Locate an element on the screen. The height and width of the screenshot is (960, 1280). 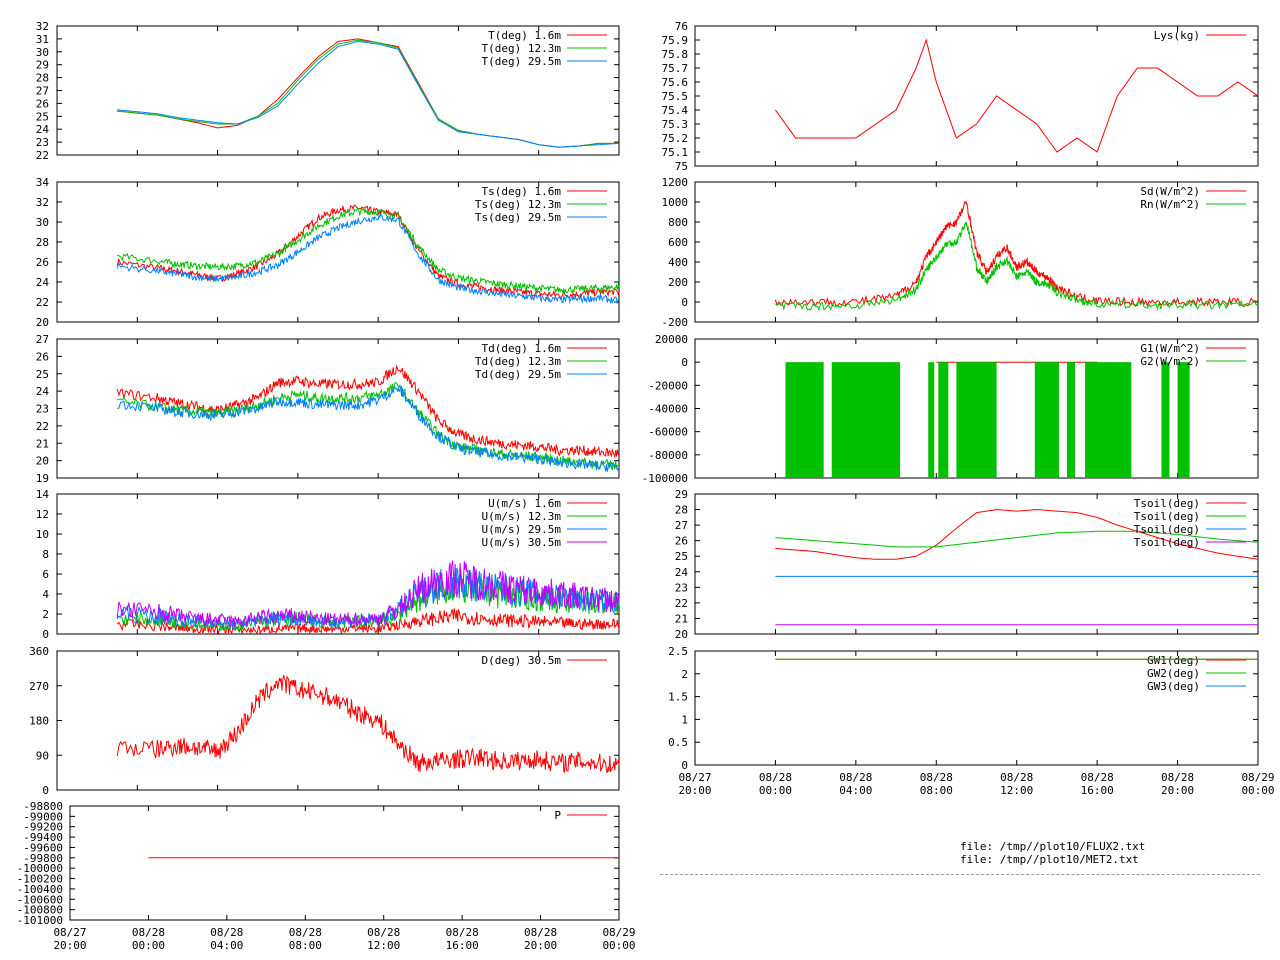
y-tick-label: -200 is located at coordinates (675, 322).